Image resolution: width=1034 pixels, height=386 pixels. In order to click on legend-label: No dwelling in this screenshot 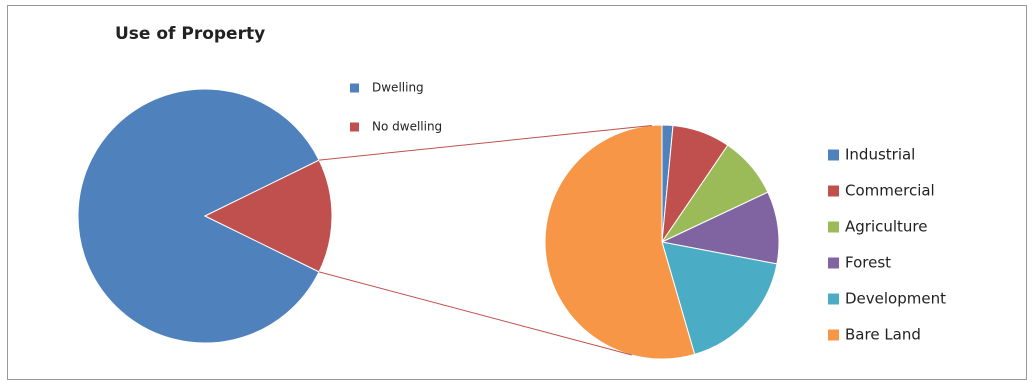, I will do `click(407, 127)`.